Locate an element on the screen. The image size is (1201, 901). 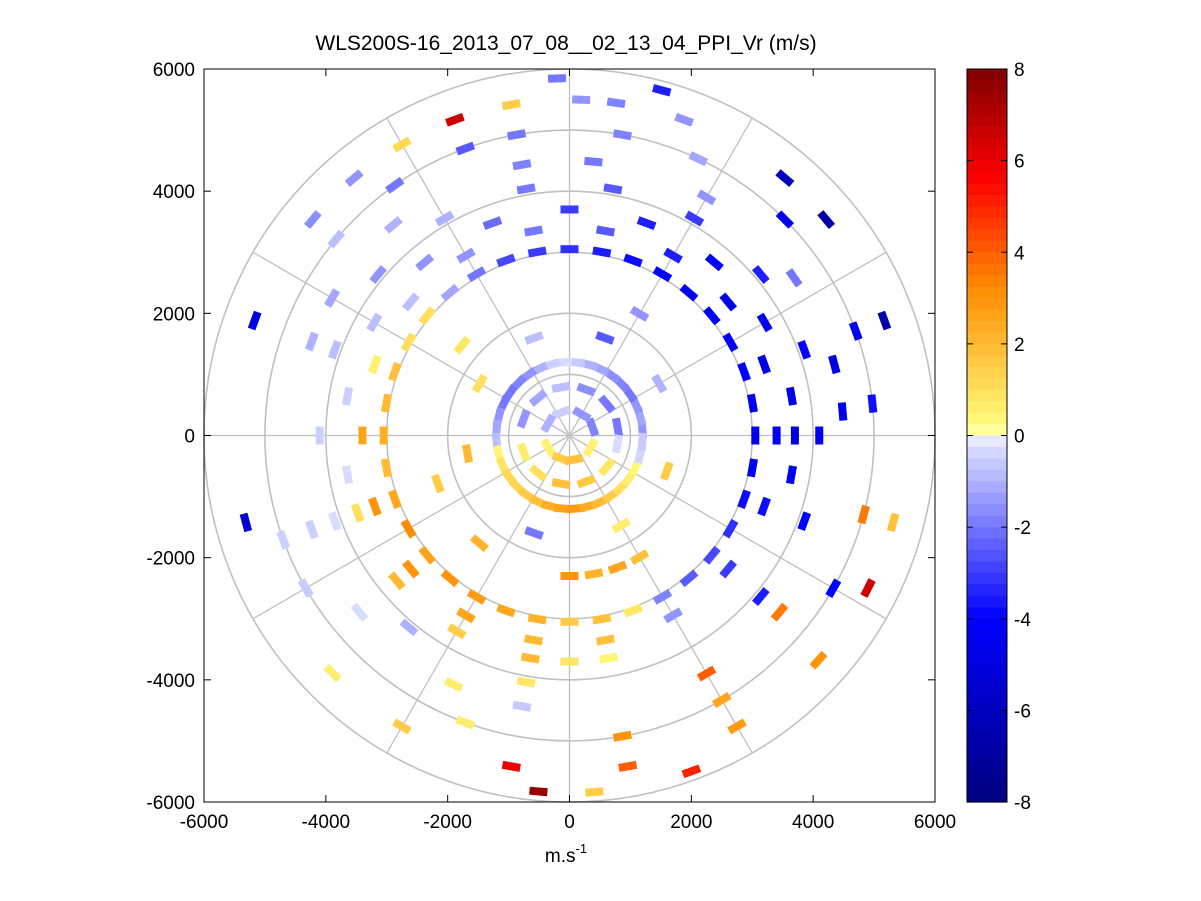
y-tick-label: 0 is located at coordinates (189, 437).